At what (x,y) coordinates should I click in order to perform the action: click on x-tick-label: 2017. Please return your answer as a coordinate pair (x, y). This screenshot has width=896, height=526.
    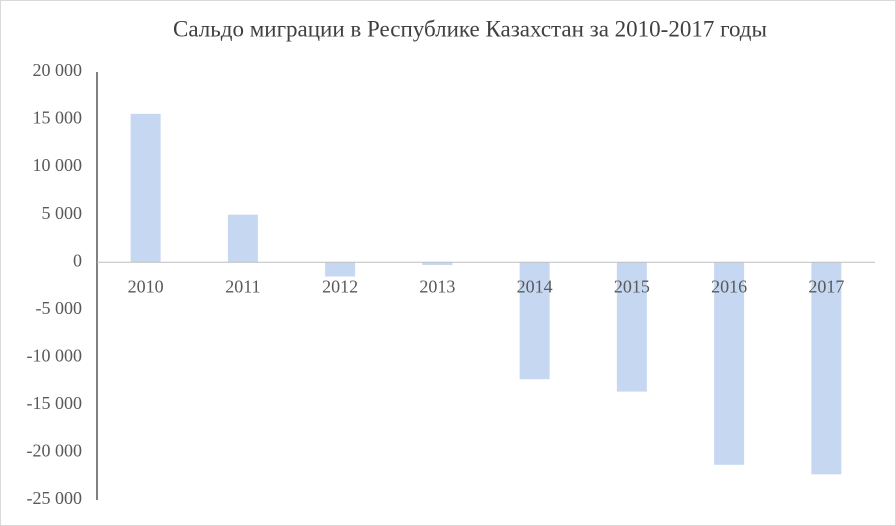
    Looking at the image, I should click on (826, 286).